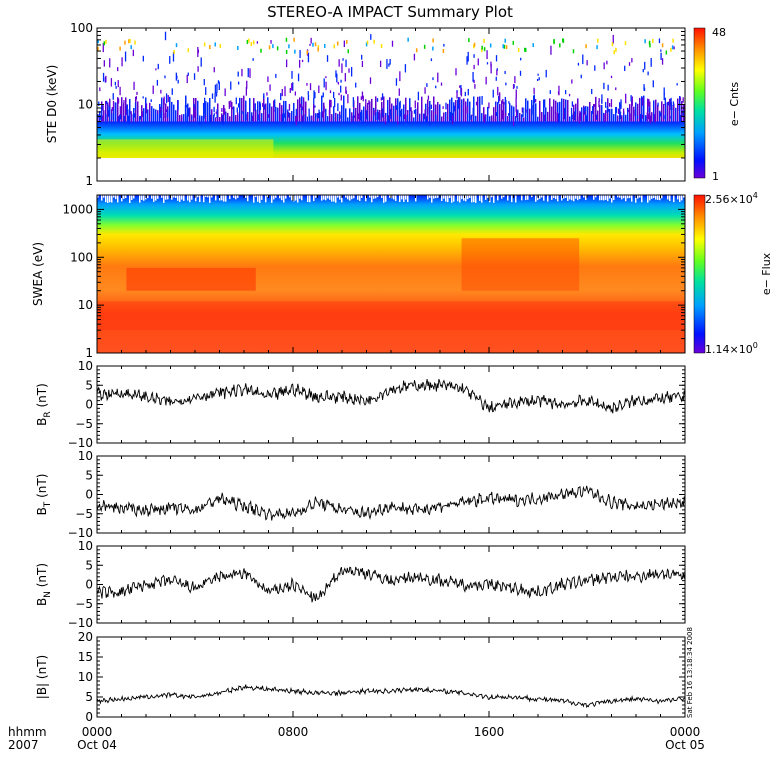 The width and height of the screenshot is (780, 780). Describe the element at coordinates (84, 424) in the screenshot. I see `y-tick-label: −5` at that location.